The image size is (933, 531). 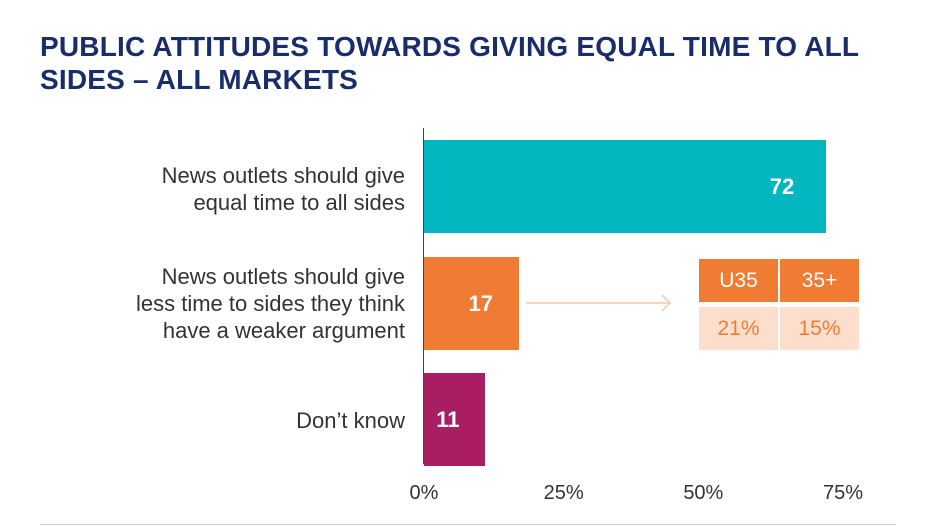 I want to click on y-axis-line, so click(x=423, y=296).